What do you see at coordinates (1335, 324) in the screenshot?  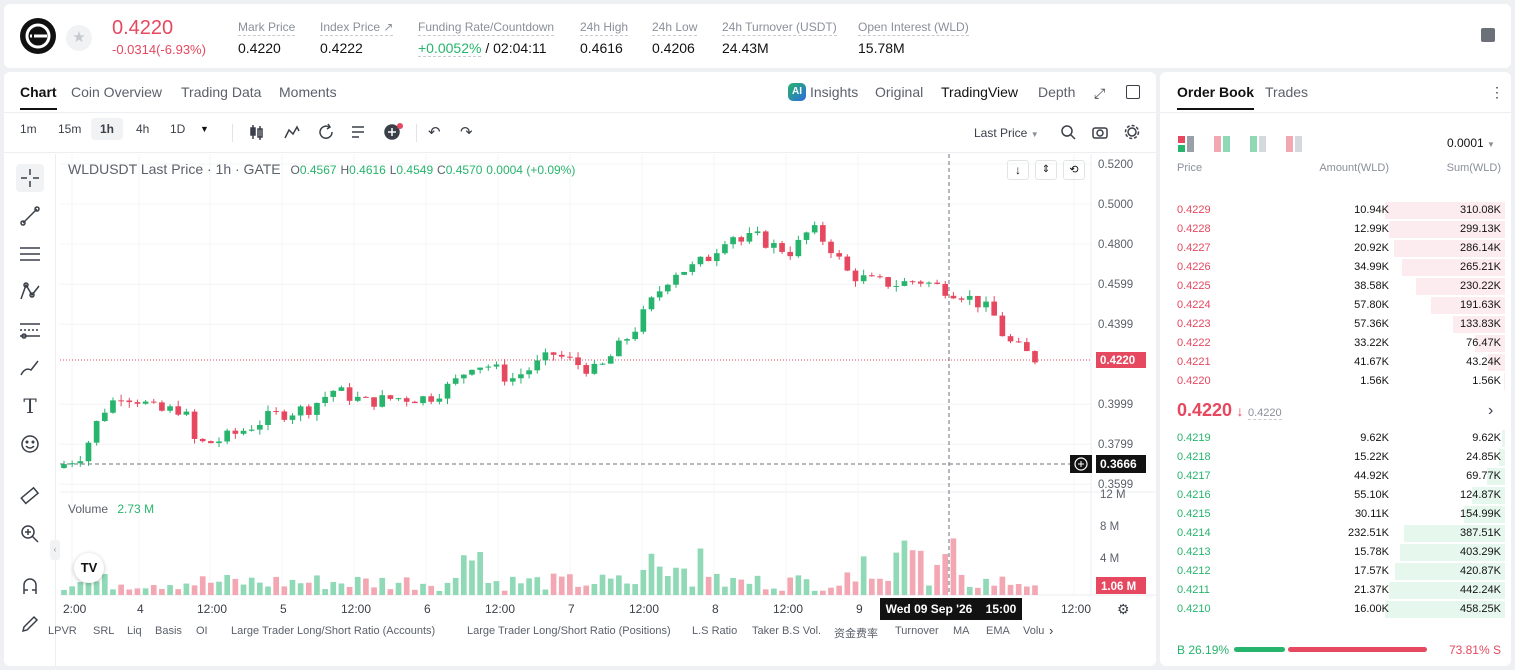 I see `asks-row: 0.4223 57.36K 133.83K` at bounding box center [1335, 324].